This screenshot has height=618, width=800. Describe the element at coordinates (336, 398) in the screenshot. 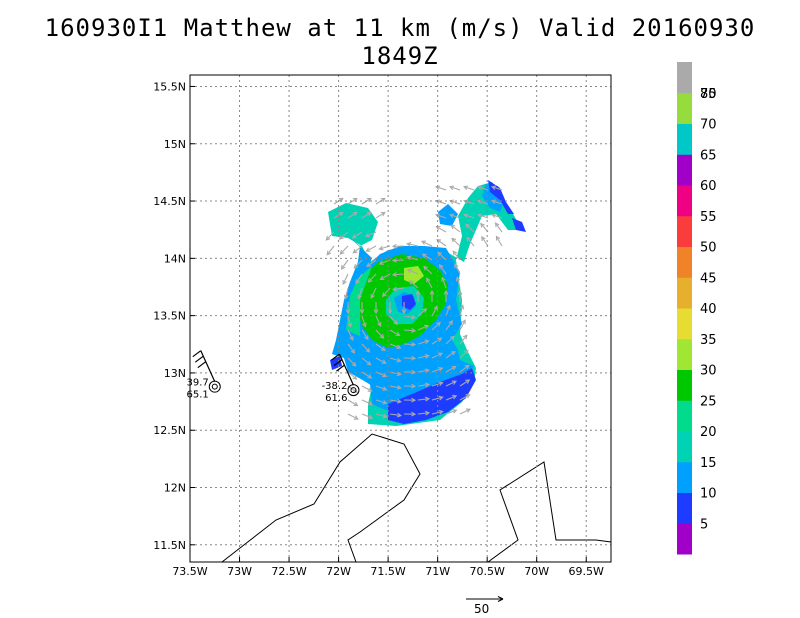

I see `observation-value: 61.6` at that location.